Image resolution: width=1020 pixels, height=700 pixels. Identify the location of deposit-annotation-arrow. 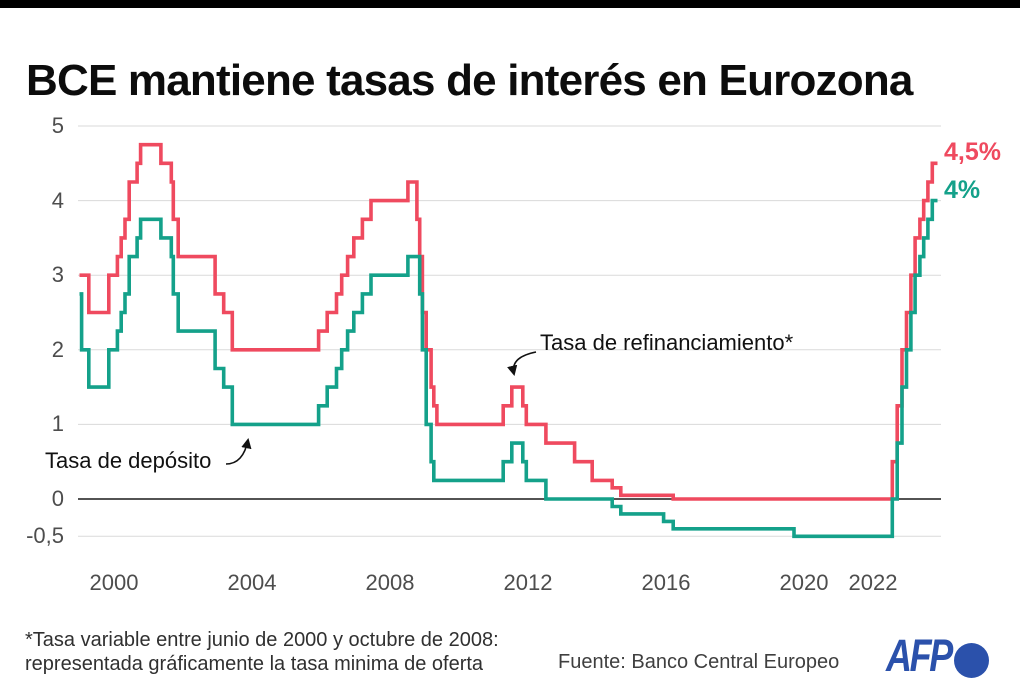
(238, 451).